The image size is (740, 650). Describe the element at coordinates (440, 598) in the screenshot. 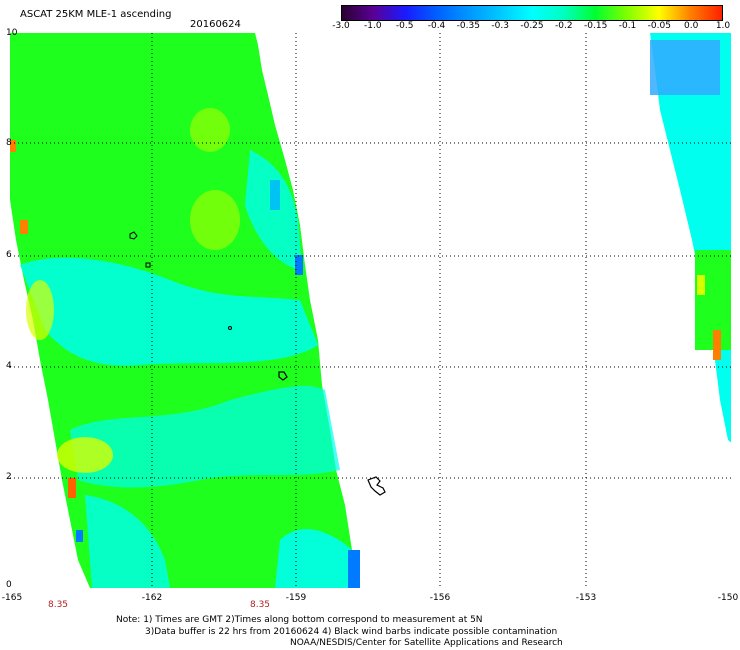

I see `lon-label-156: -156` at that location.